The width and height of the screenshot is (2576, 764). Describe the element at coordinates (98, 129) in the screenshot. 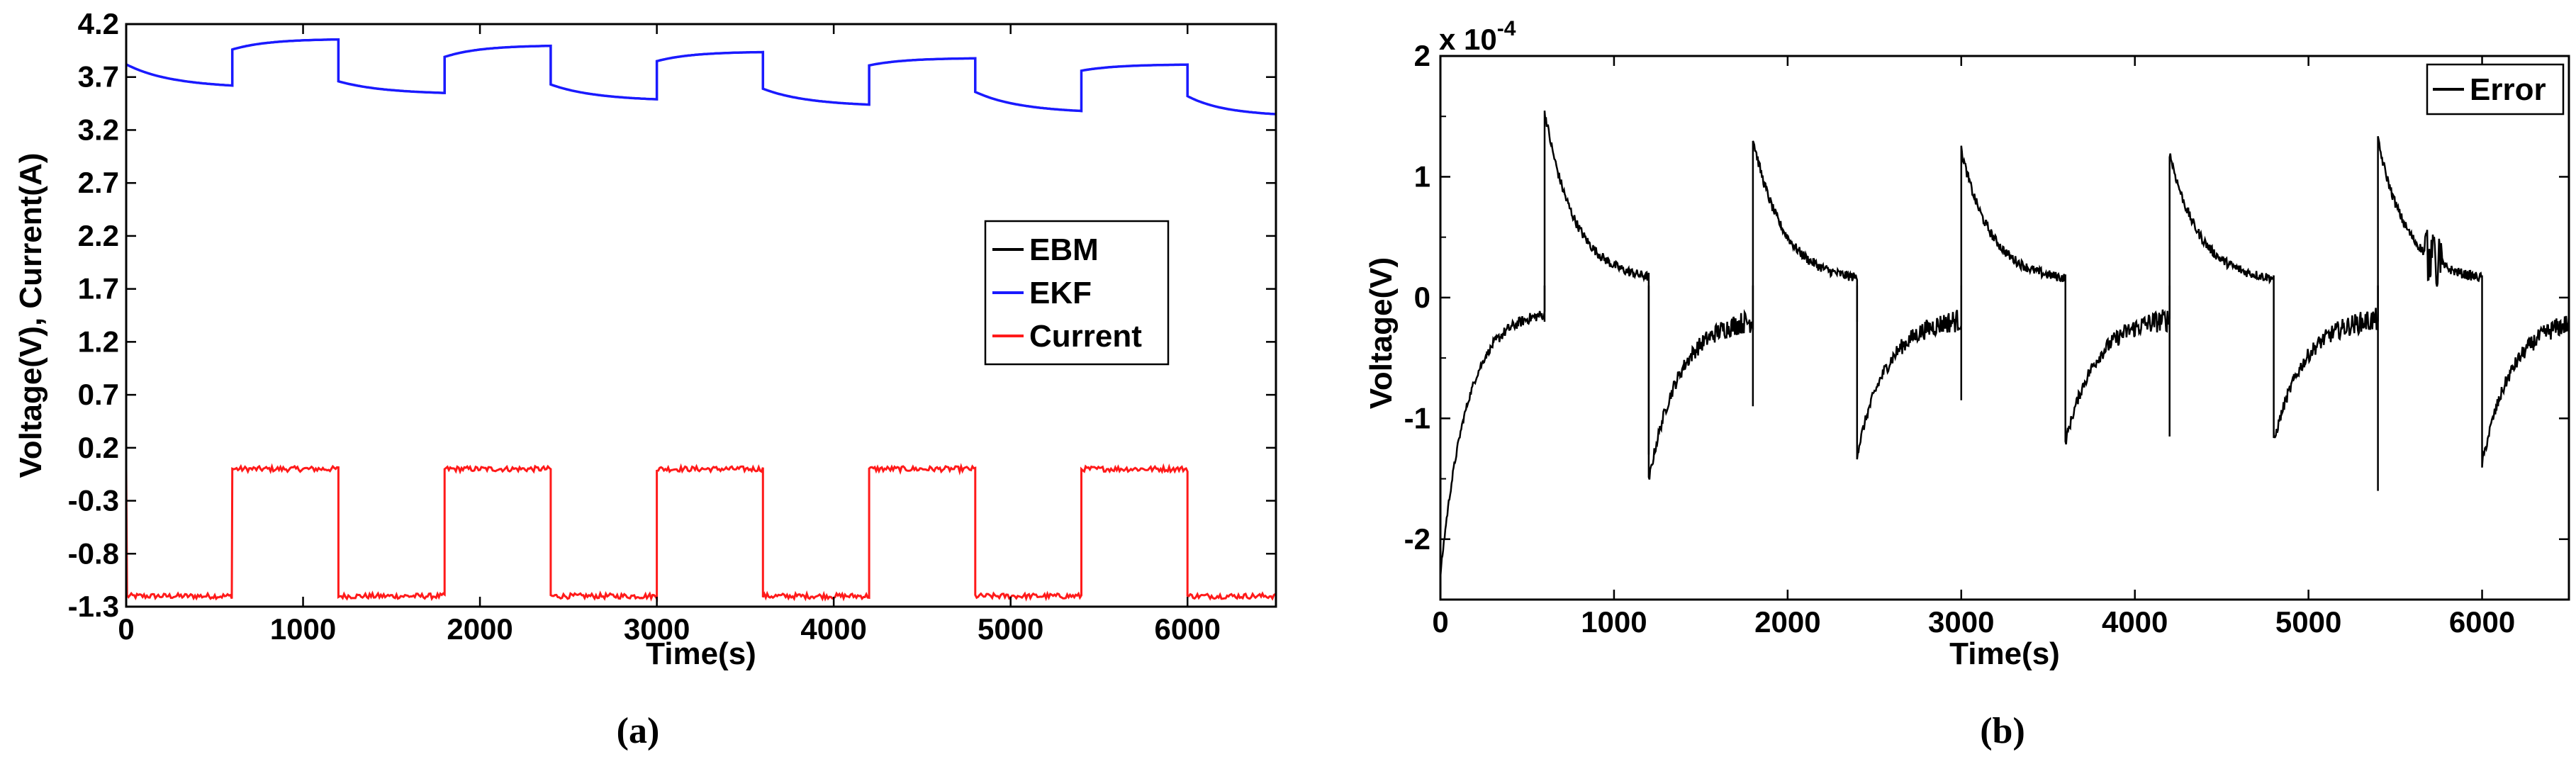

I see `y-tick-label-a: 3.2` at that location.